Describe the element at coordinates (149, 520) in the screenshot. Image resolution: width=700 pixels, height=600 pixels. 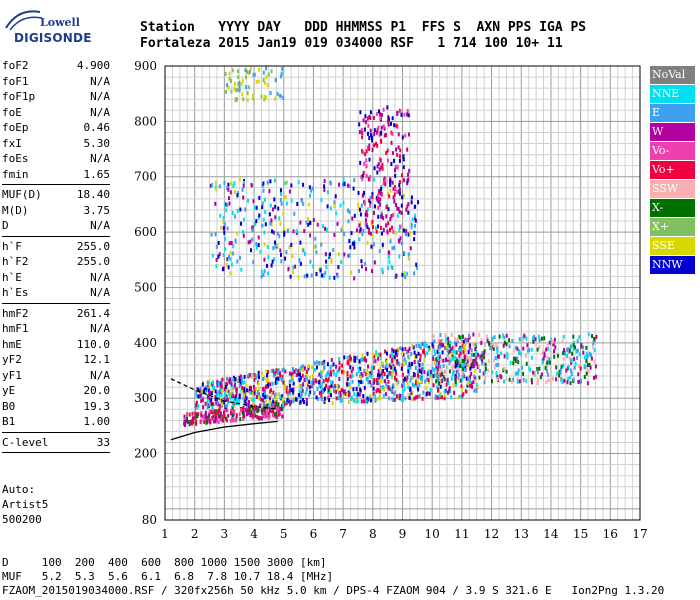
I see `y-tick-label: 80` at that location.